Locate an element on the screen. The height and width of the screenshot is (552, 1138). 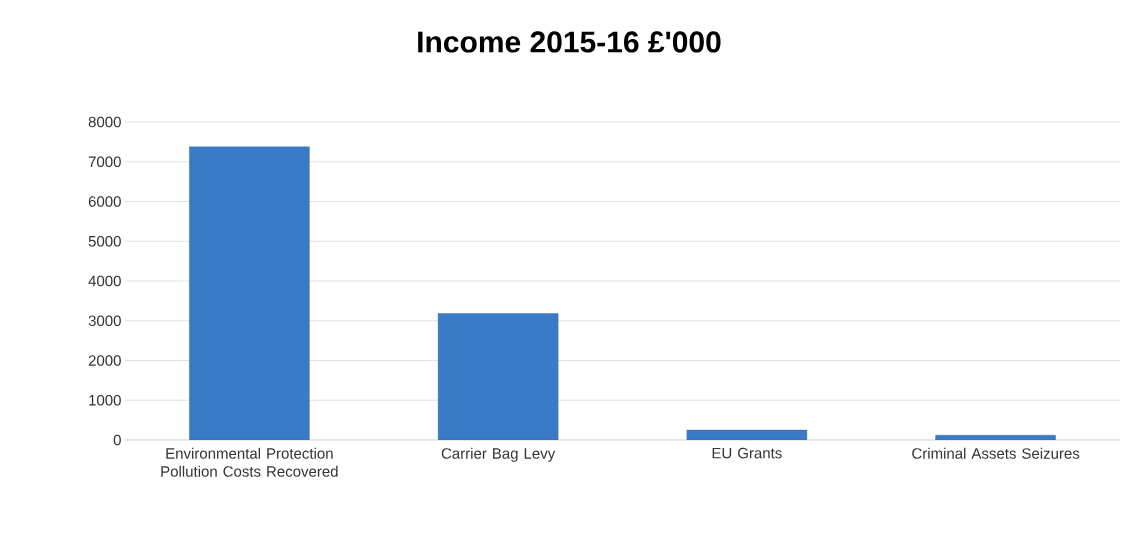
y-tick-label: 6000 is located at coordinates (104, 201).